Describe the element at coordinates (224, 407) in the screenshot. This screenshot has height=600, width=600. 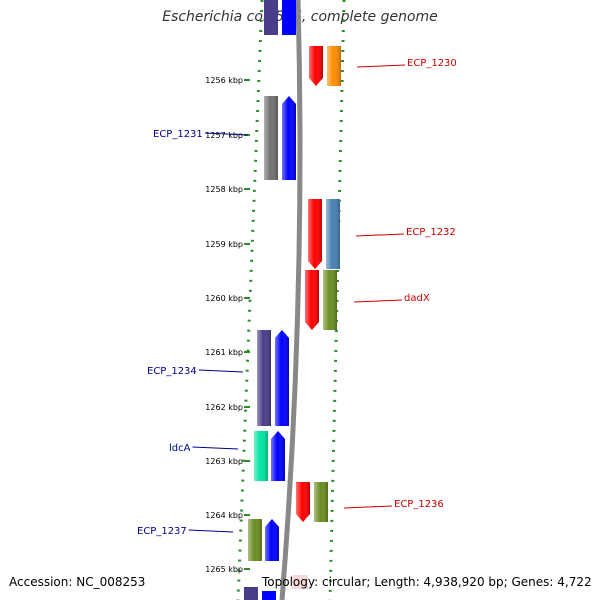
I see `tick-label: 1262 kbp` at that location.